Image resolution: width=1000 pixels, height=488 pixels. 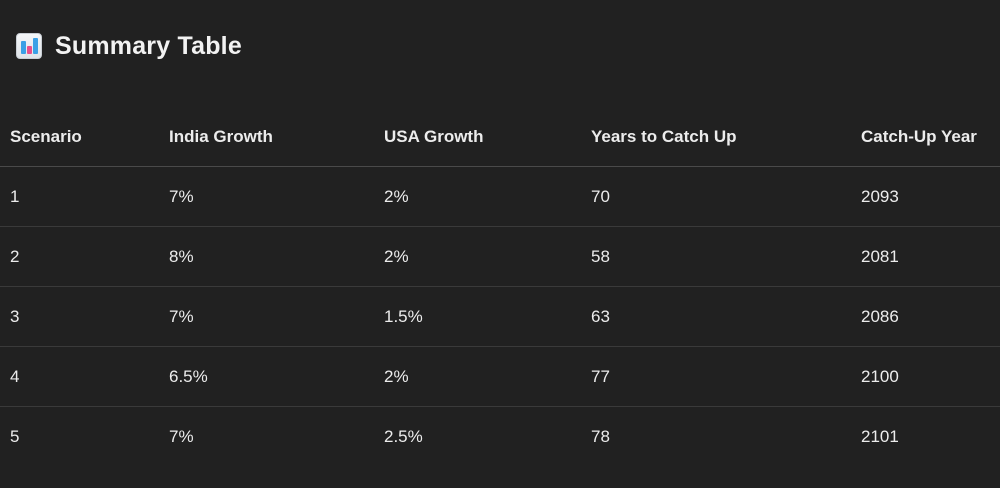 What do you see at coordinates (880, 256) in the screenshot?
I see `table-cell: 2081` at bounding box center [880, 256].